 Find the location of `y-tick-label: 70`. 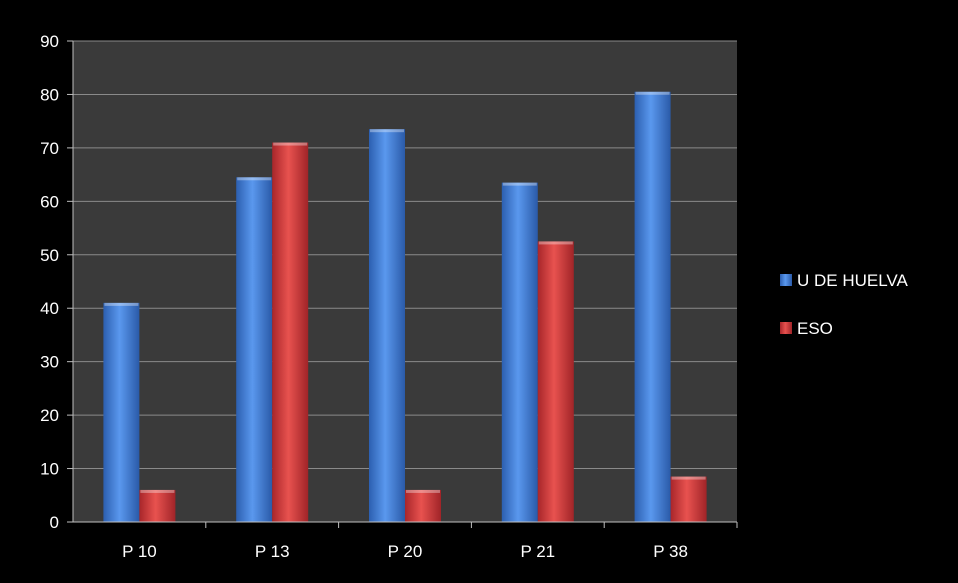

y-tick-label: 70 is located at coordinates (49, 148).